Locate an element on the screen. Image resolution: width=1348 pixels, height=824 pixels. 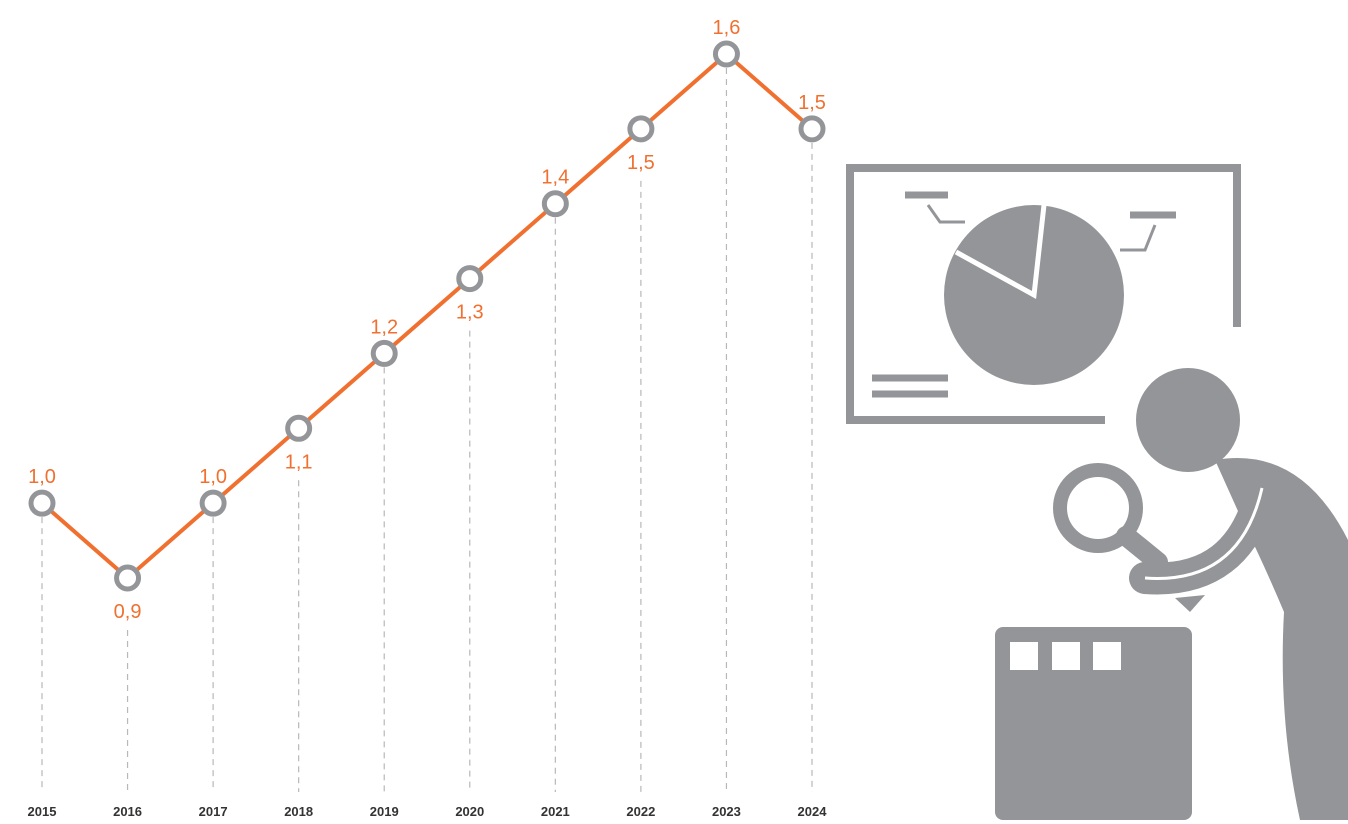
x-tick-label: 2015 is located at coordinates (42, 811).